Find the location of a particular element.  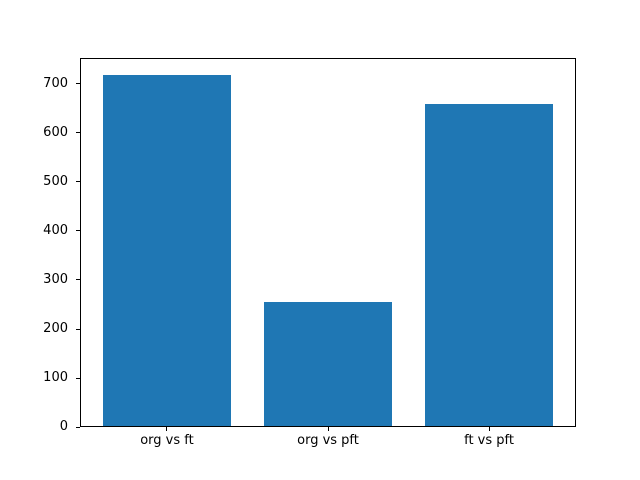

y-tick-label: 100 is located at coordinates (55, 378).